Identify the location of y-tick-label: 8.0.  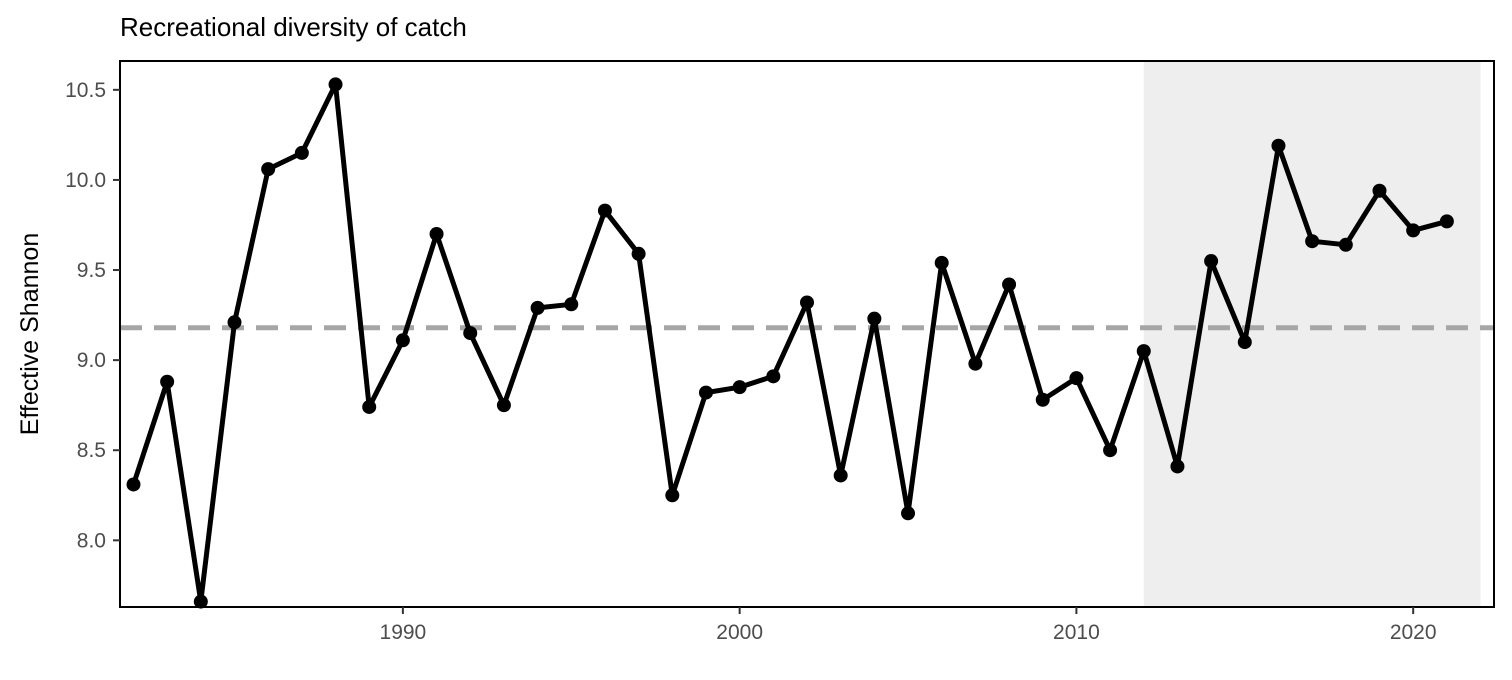
(91, 540).